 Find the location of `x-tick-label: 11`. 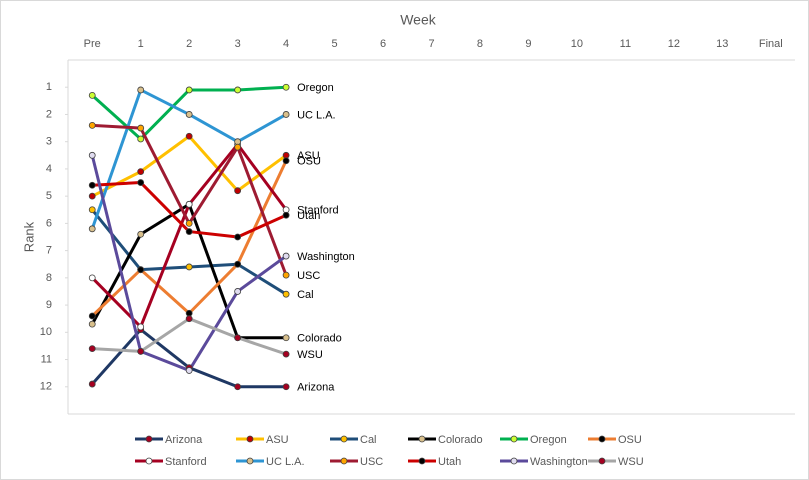

x-tick-label: 11 is located at coordinates (625, 44).